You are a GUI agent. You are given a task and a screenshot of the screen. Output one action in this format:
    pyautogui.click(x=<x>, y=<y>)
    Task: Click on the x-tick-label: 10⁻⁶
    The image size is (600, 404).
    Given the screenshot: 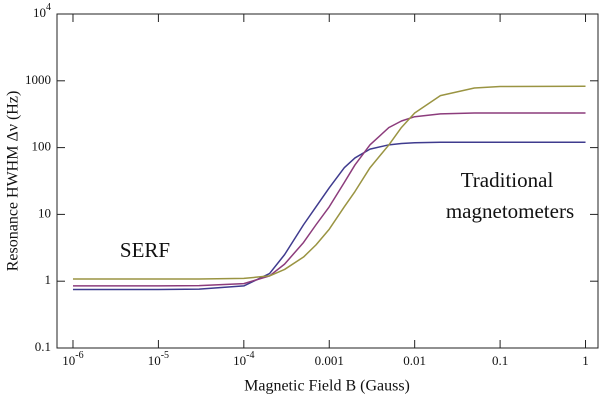 What is the action you would take?
    pyautogui.click(x=72, y=359)
    